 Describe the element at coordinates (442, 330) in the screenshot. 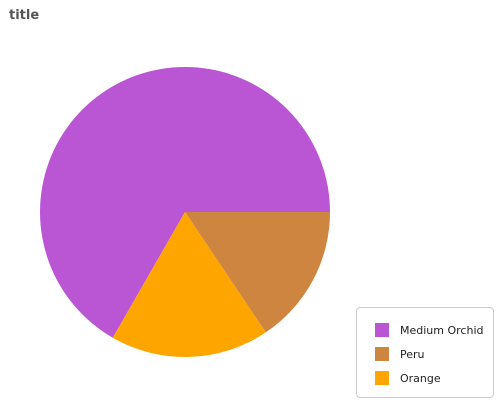

I see `legend-label-medium-orchid: Medium Orchid` at that location.